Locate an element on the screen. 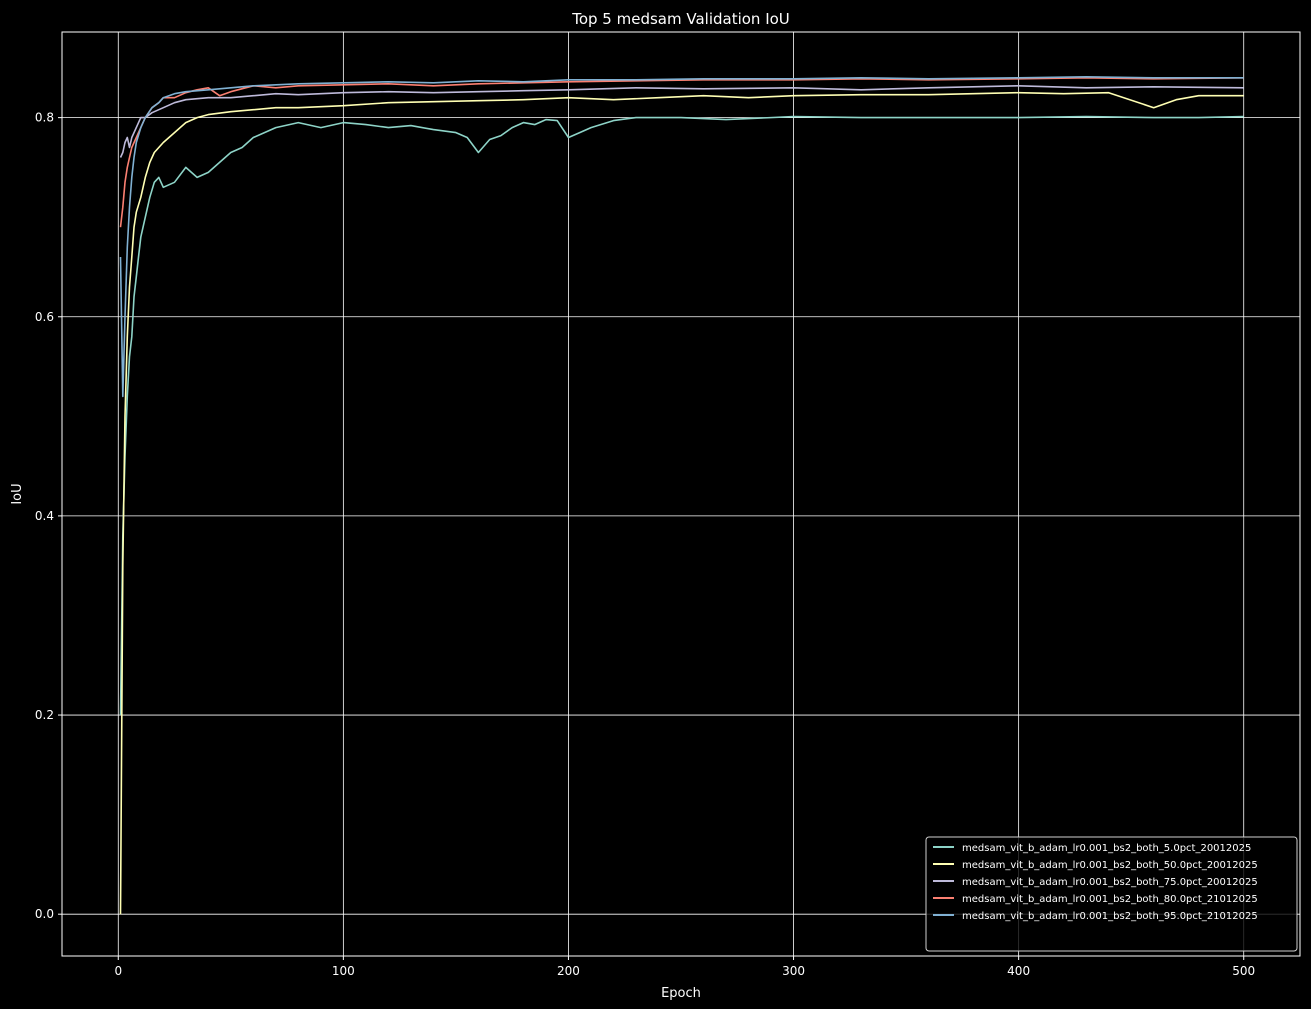  x-tick-label: 100 is located at coordinates (343, 971).